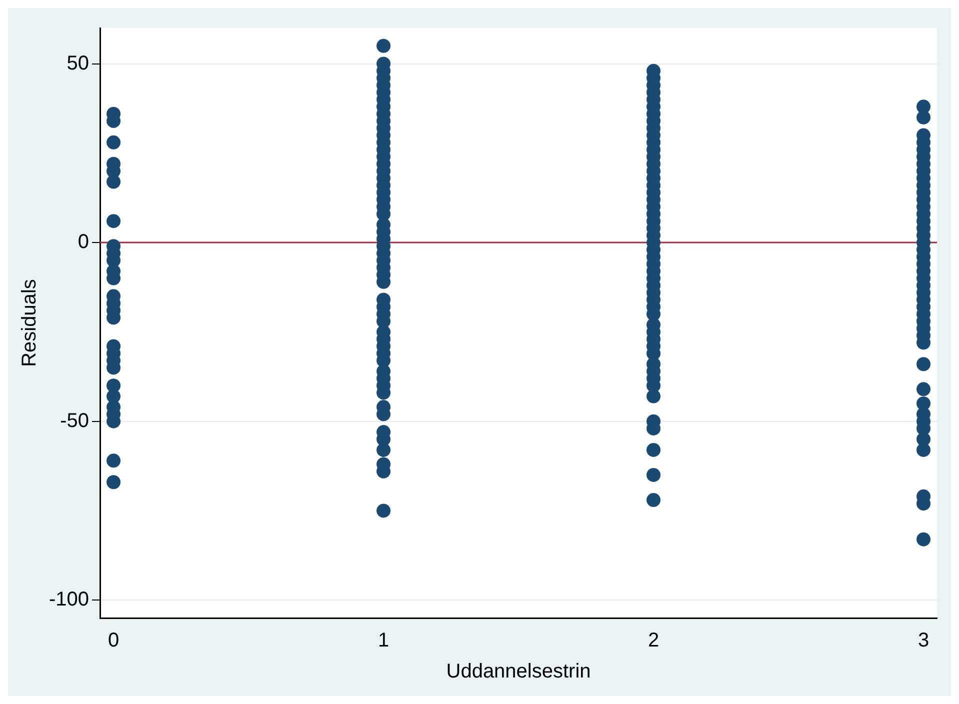 The height and width of the screenshot is (704, 959). Describe the element at coordinates (384, 641) in the screenshot. I see `x-tick-label: 1` at that location.